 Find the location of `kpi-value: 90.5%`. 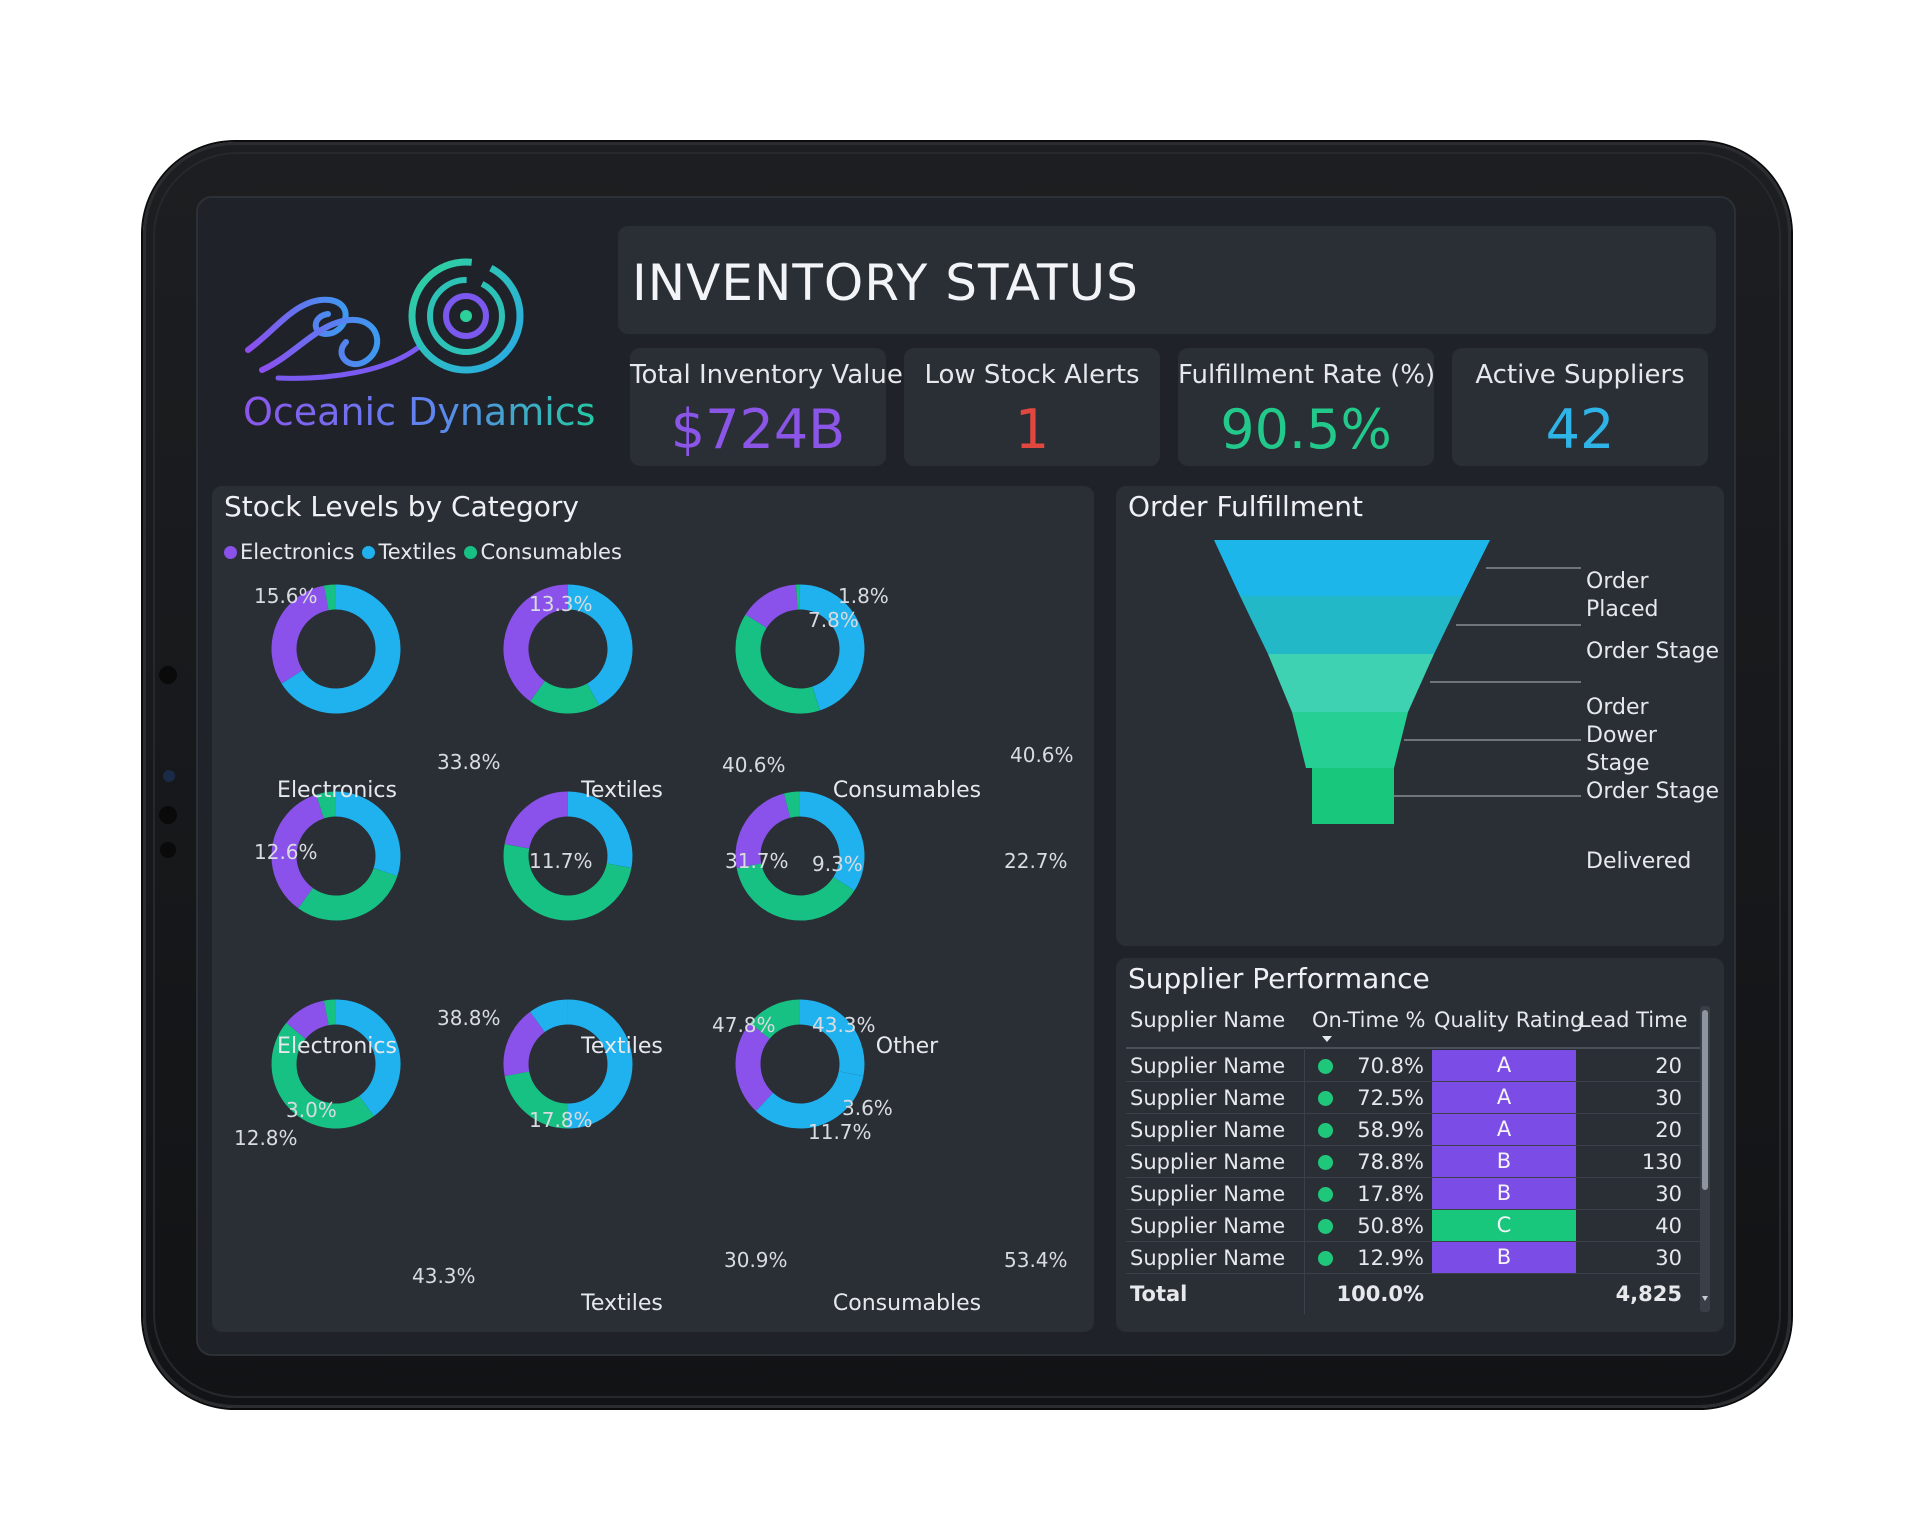

kpi-value: 90.5% is located at coordinates (1306, 429).